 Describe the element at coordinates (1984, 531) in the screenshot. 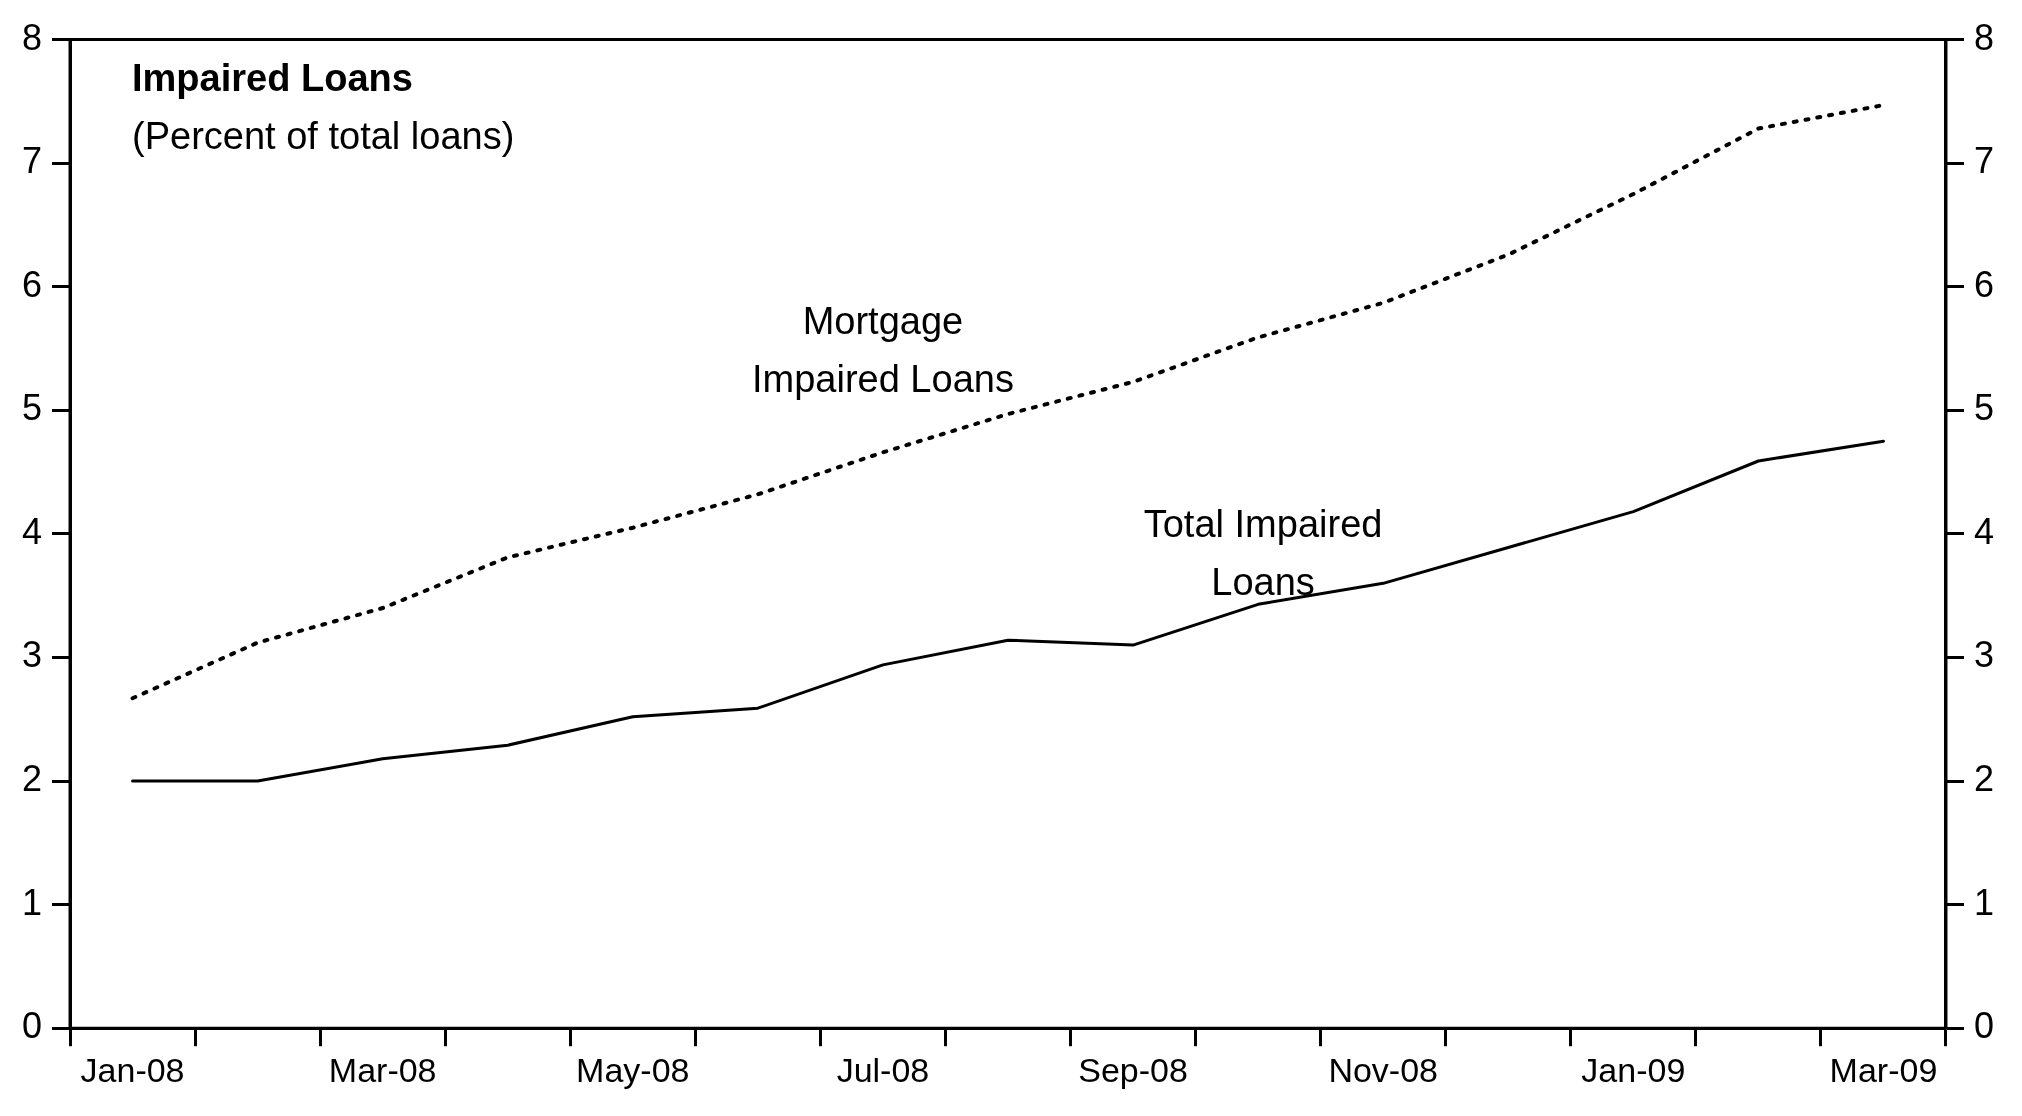

I see `y2-tick-label: 4` at that location.